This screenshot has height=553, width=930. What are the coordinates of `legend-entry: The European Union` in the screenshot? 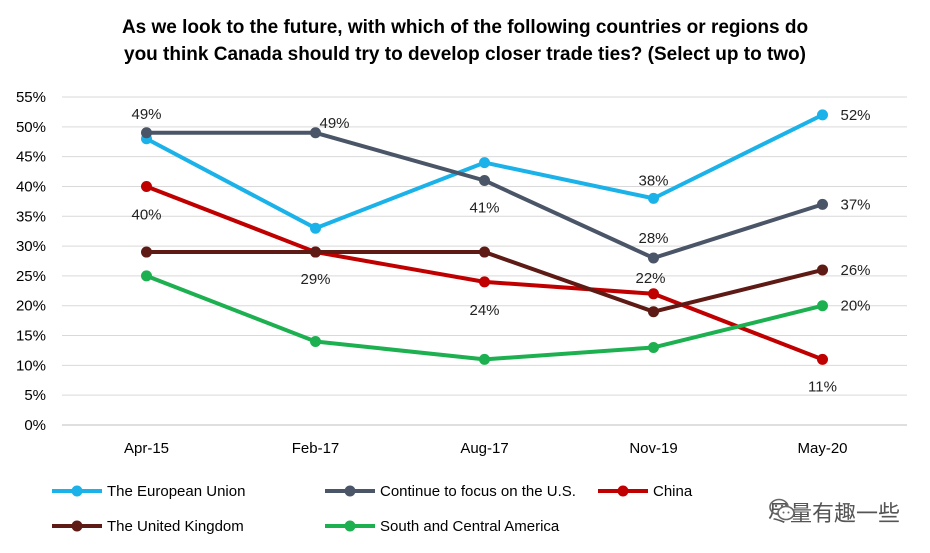 It's located at (176, 491).